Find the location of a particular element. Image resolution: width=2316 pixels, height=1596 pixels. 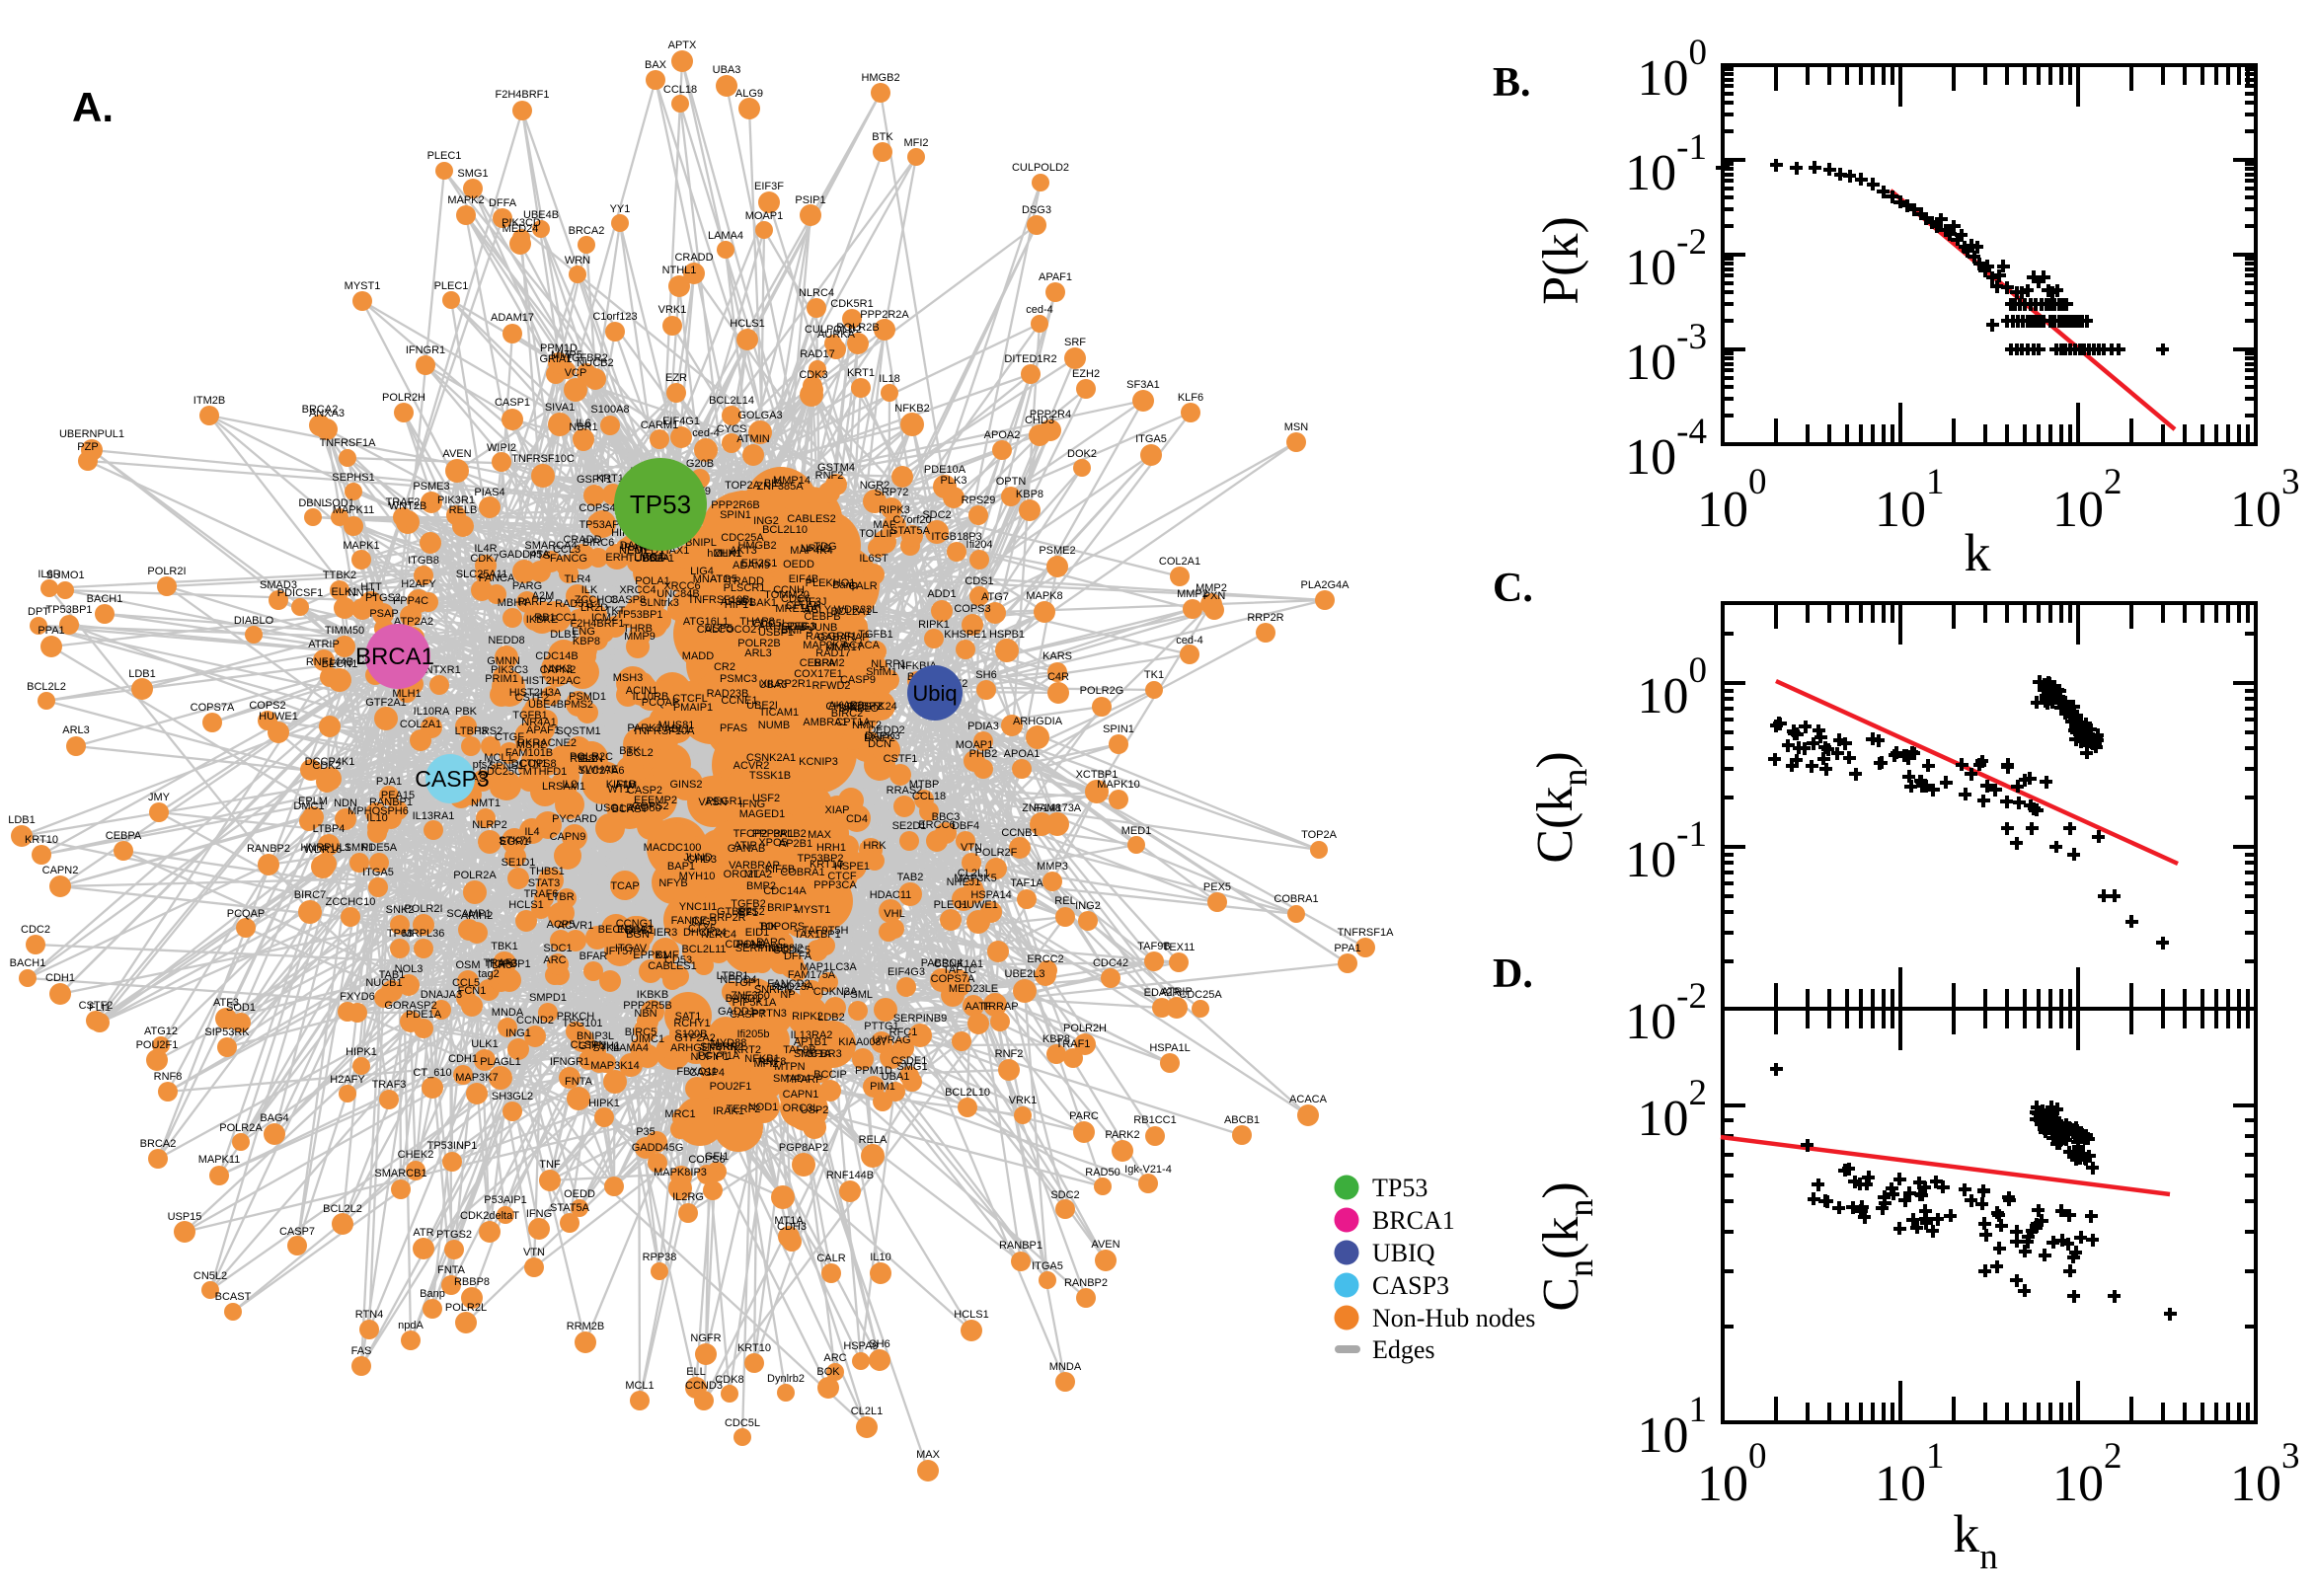

svg-text: SAT1 is located at coordinates (688, 1017).